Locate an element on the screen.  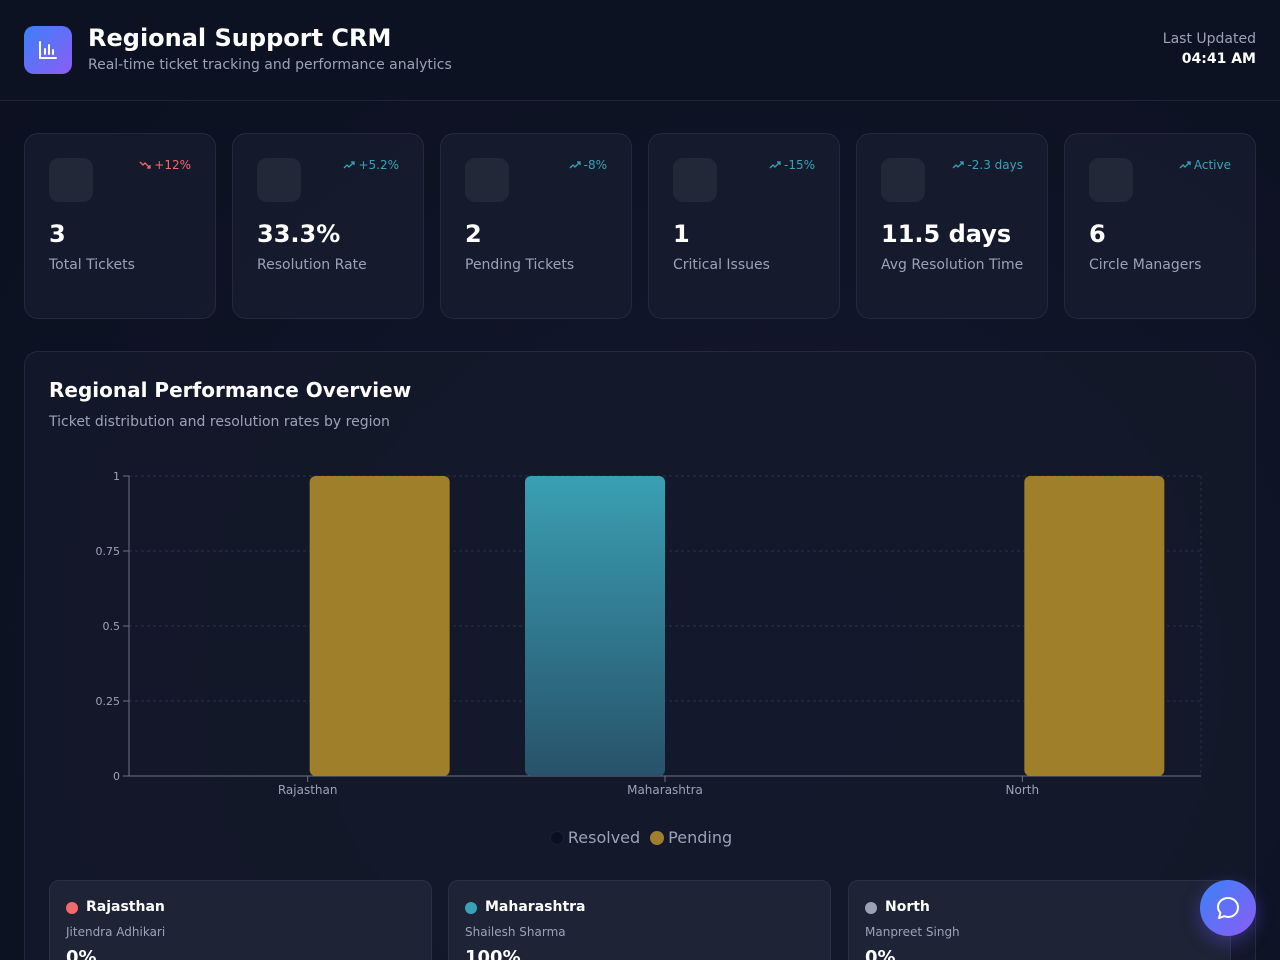
stat-trend: Active is located at coordinates (1205, 165).